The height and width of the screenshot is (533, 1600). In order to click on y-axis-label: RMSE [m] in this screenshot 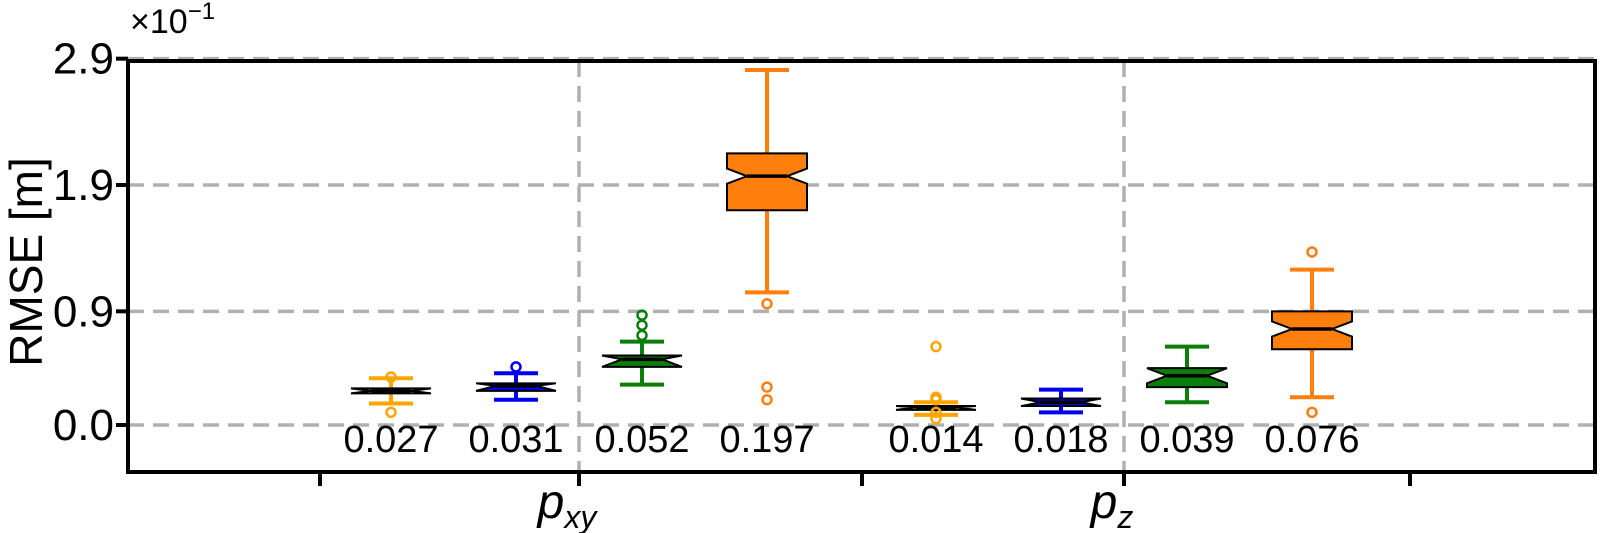, I will do `click(26, 262)`.